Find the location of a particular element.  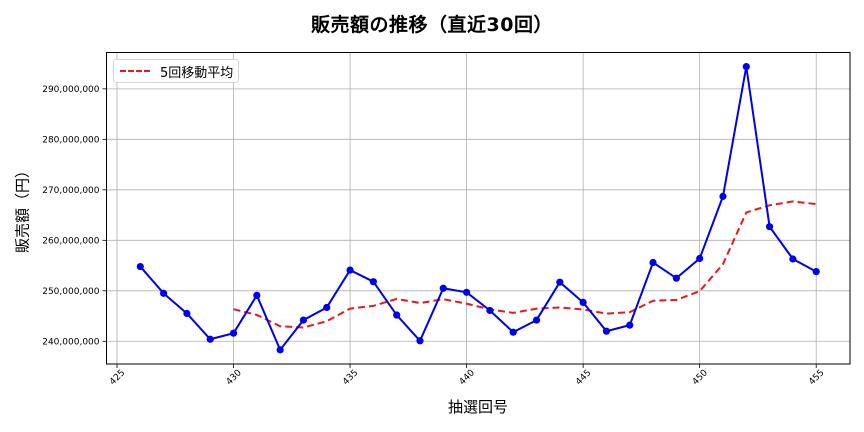

legend: 5回移動平均 is located at coordinates (176, 71).